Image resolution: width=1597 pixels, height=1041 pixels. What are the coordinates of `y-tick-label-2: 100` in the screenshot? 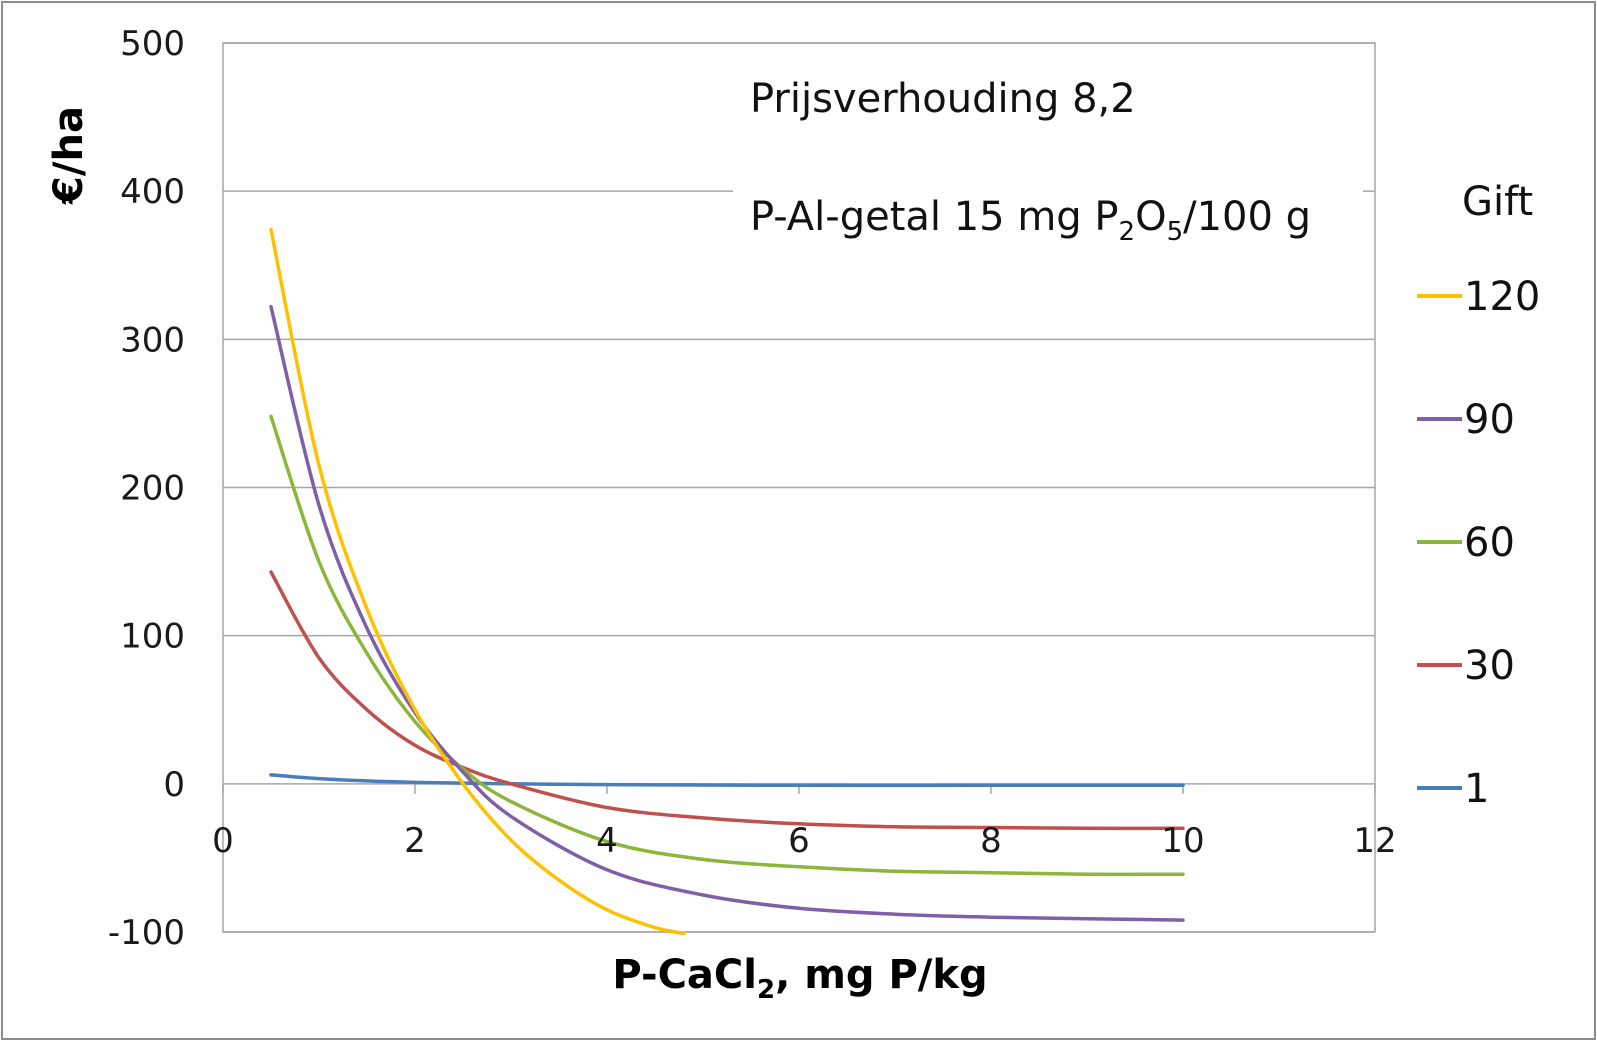 It's located at (152, 637).